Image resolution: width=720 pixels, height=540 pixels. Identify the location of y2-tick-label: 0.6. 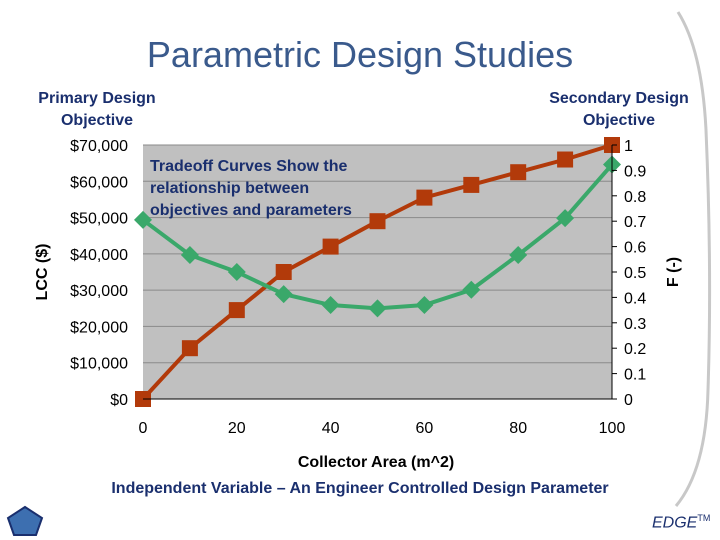
(635, 248).